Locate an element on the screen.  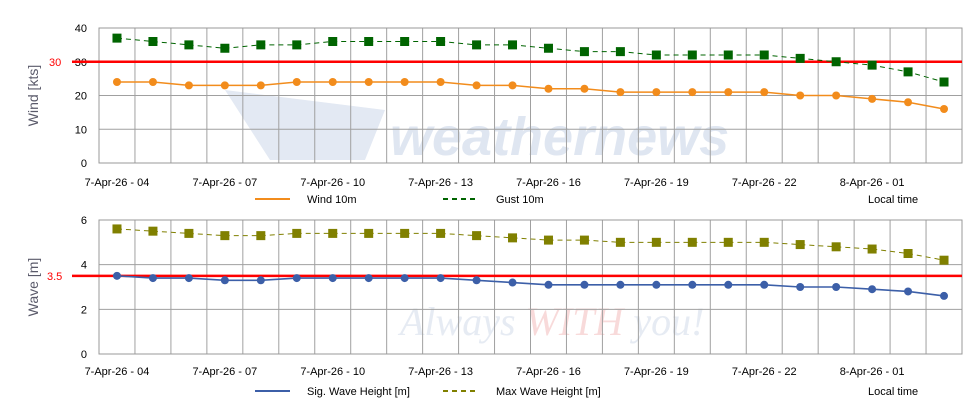
y-tick-label: 2 is located at coordinates (84, 310).